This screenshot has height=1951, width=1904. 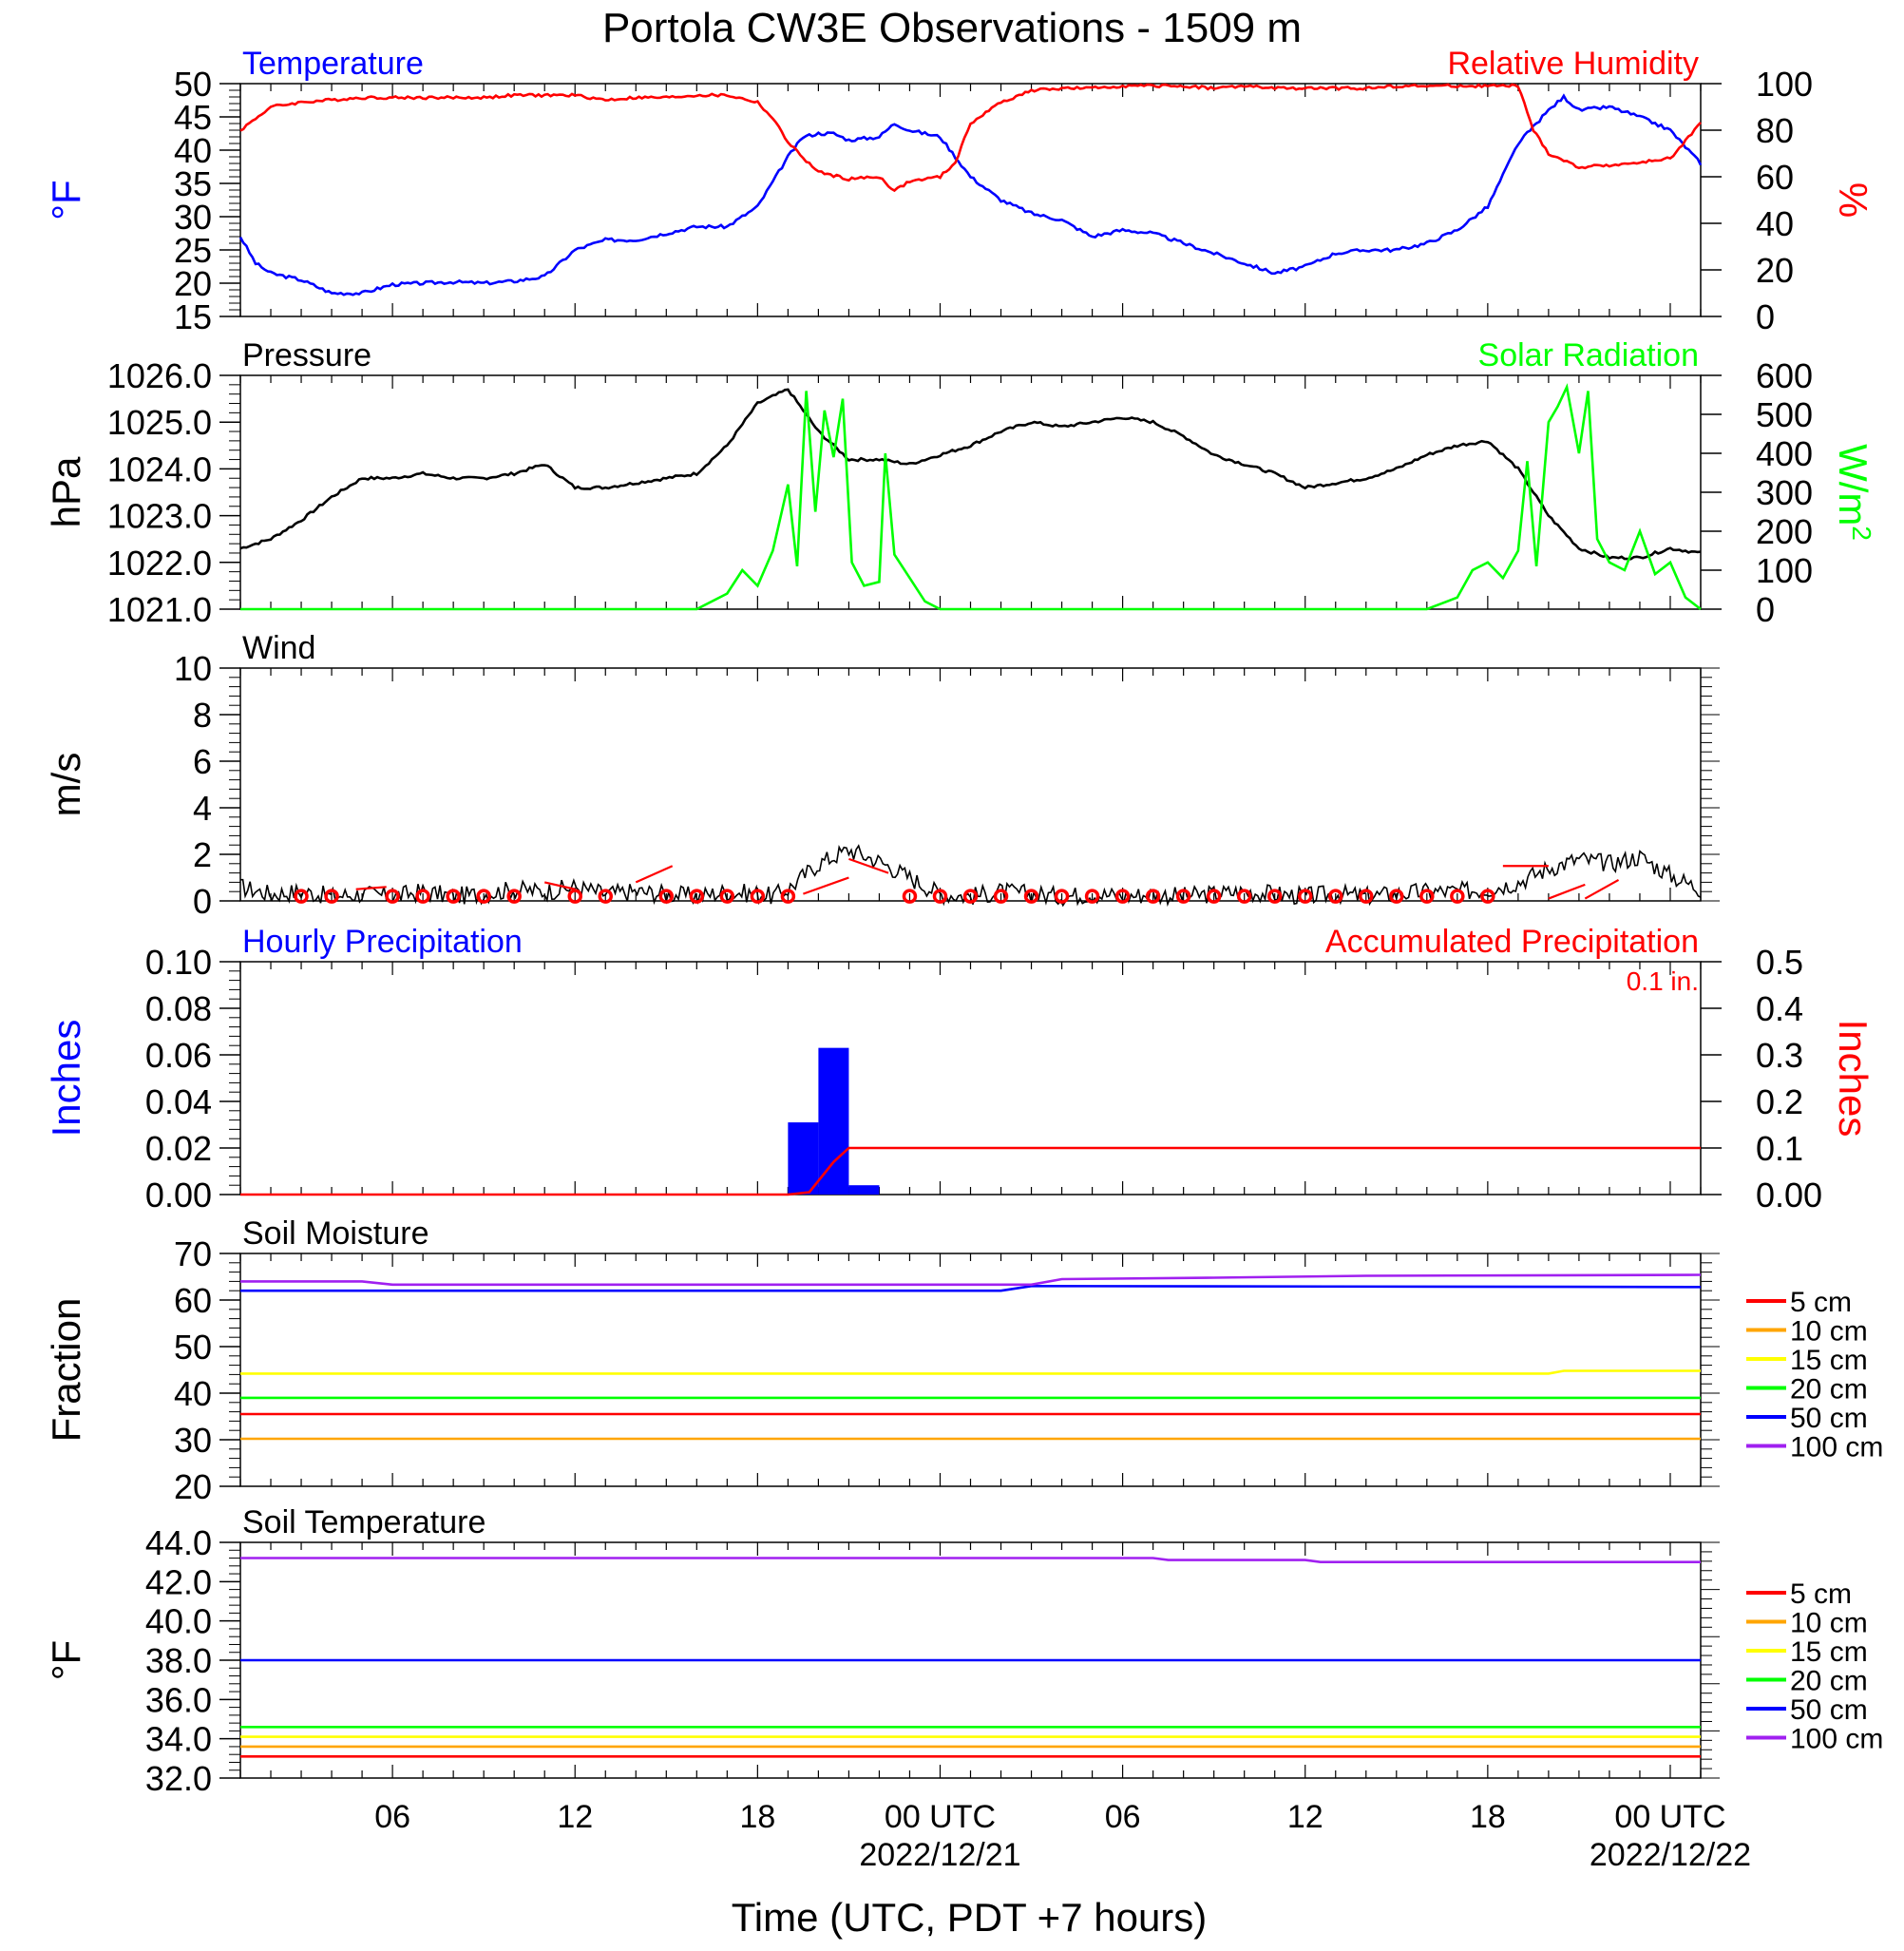 What do you see at coordinates (1512, 942) in the screenshot?
I see `panel-title-right: Accumulated Precipitation` at bounding box center [1512, 942].